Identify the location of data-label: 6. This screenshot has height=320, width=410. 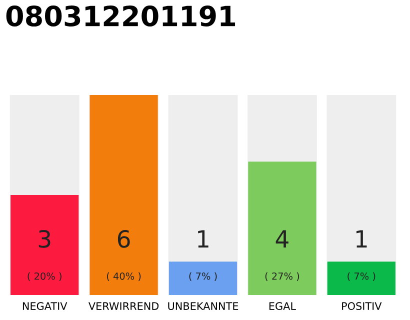
(124, 239).